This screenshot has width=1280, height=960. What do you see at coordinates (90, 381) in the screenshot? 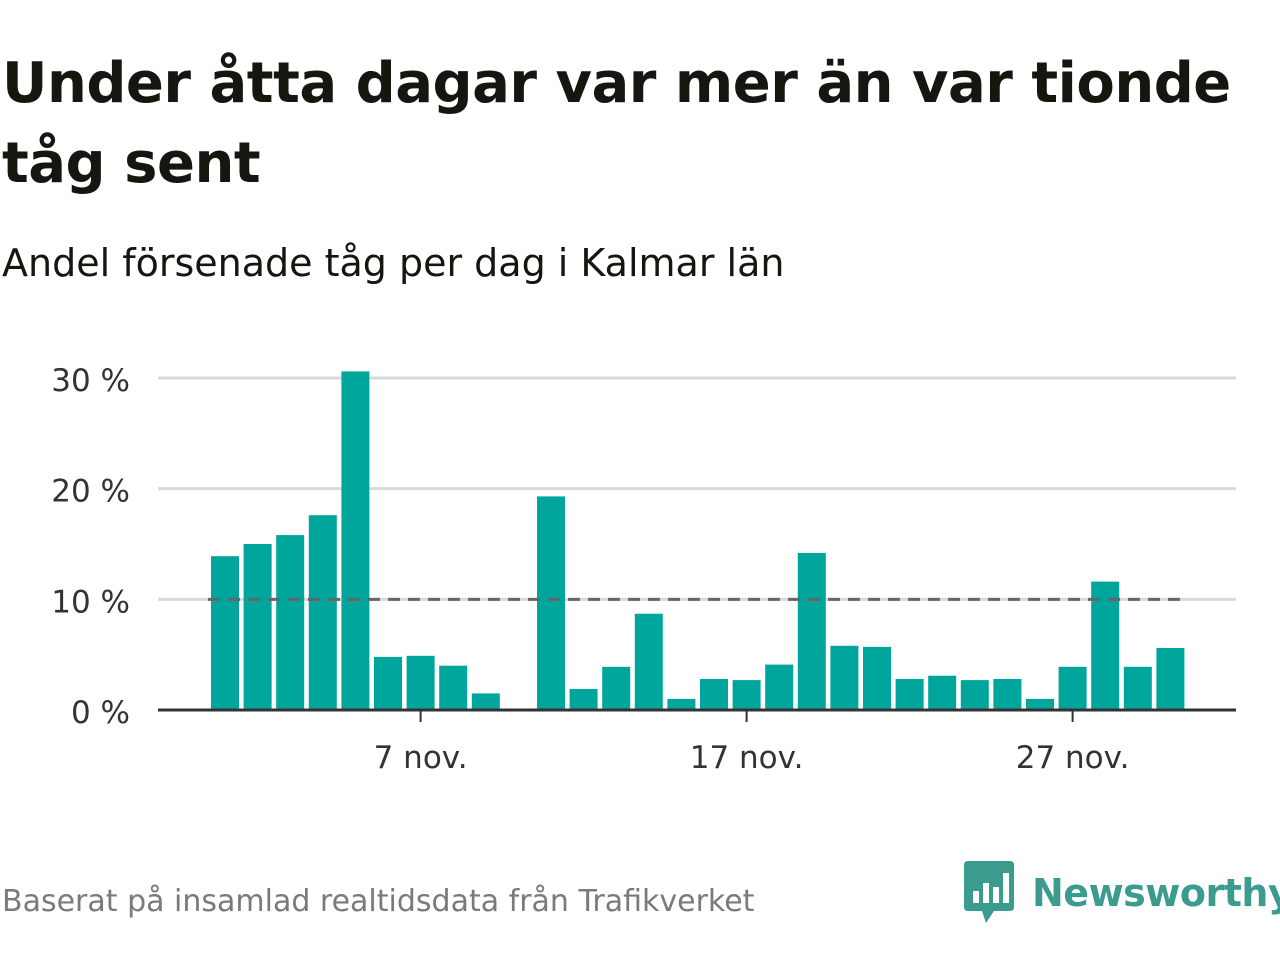
I see `y-tick-label: 30 %` at bounding box center [90, 381].